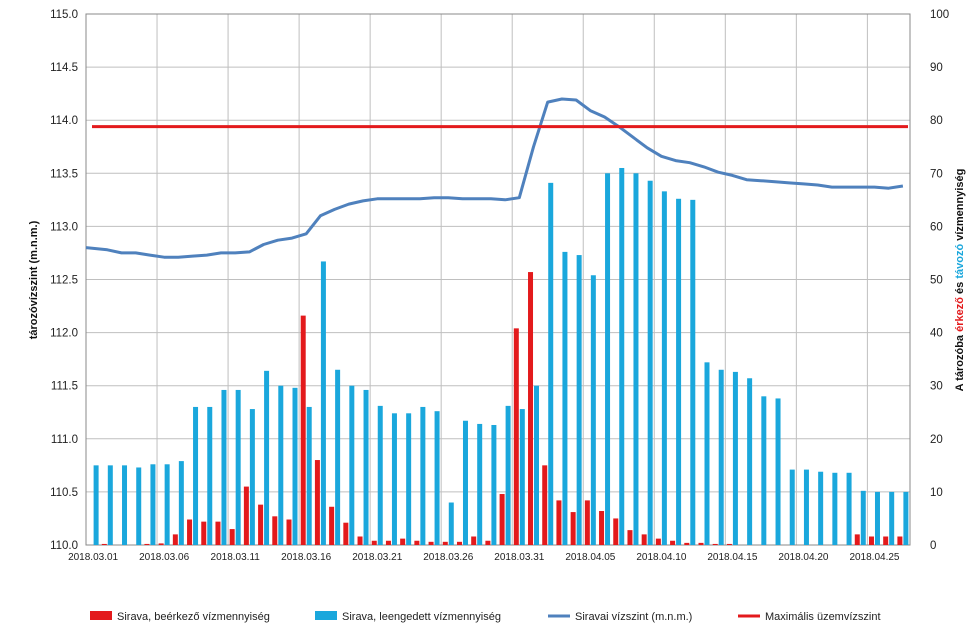 Image resolution: width=977 pixels, height=637 pixels. I want to click on right-tick-label: 40, so click(936, 334).